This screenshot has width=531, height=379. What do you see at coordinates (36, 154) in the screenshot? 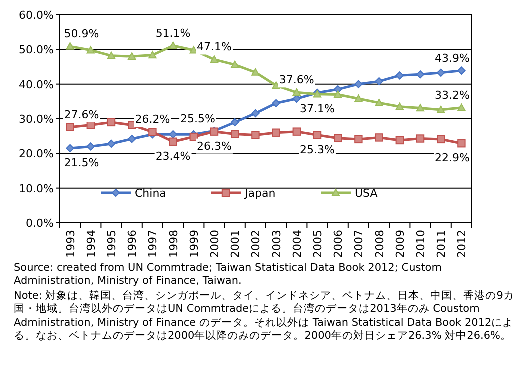
I see `y-tick-label: 20.0%` at bounding box center [36, 154].